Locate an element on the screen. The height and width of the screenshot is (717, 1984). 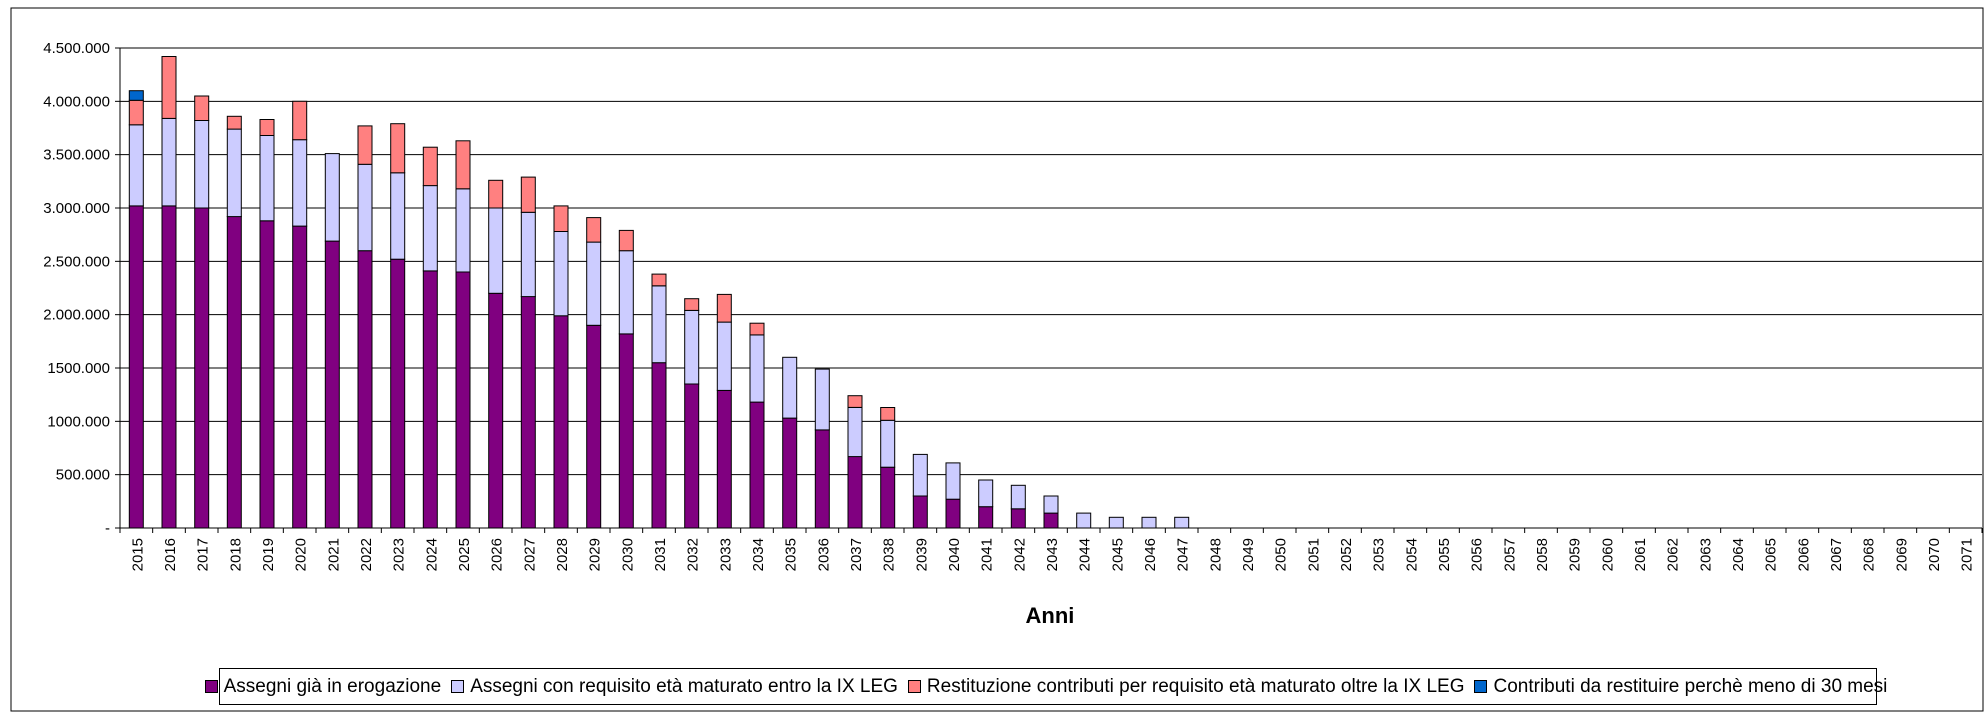
y-tick-label: 2.500.000 is located at coordinates (76, 261).